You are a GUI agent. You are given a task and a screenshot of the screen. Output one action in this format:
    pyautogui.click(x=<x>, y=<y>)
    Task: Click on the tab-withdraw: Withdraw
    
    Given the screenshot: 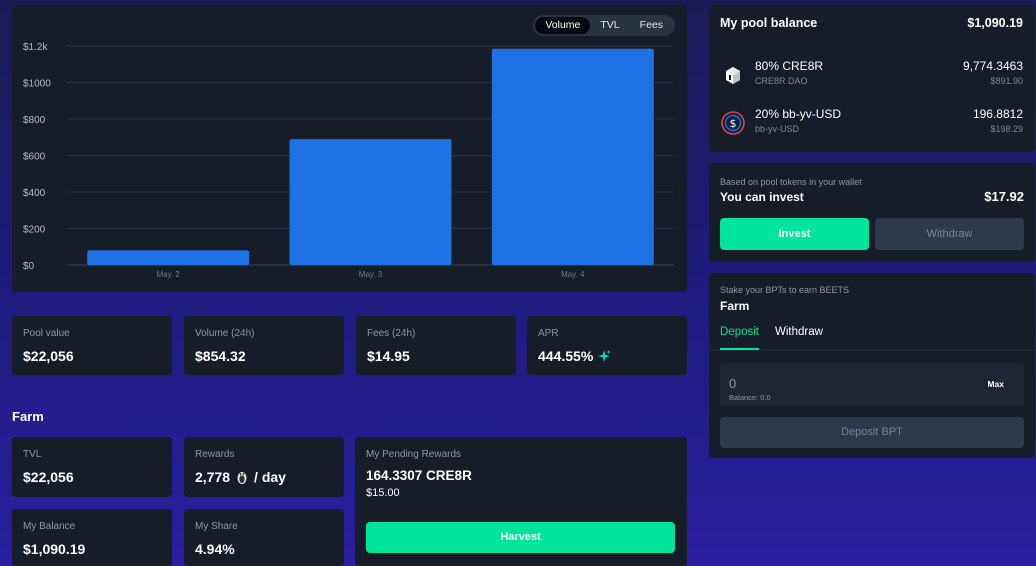 What is the action you would take?
    pyautogui.click(x=799, y=332)
    